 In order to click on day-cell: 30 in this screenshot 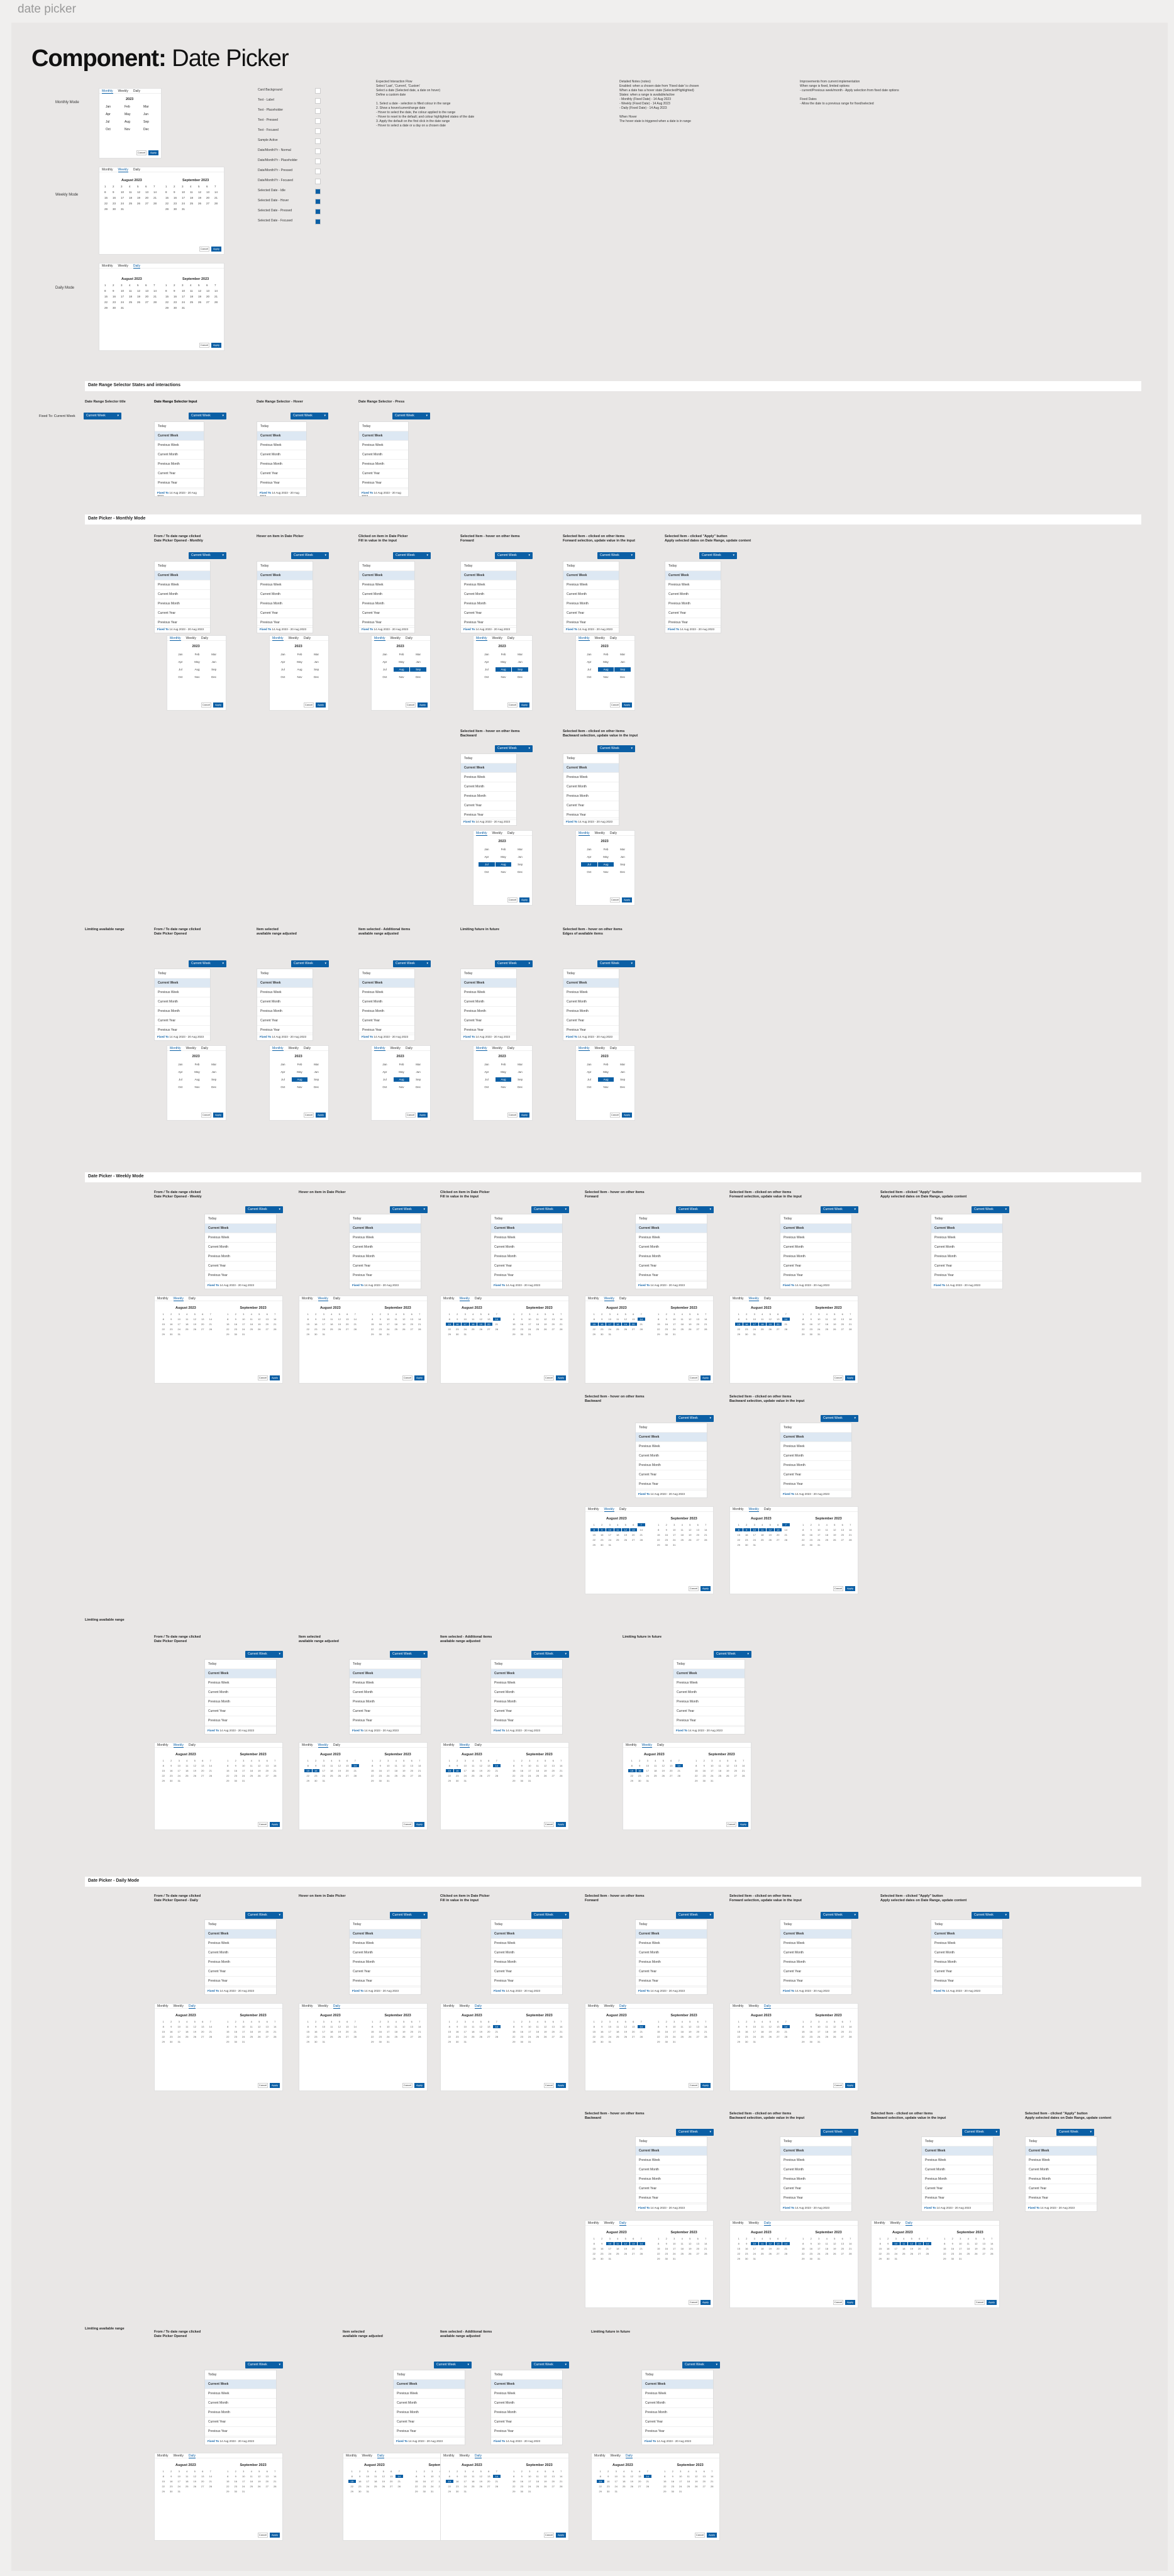, I will do `click(380, 2041)`.